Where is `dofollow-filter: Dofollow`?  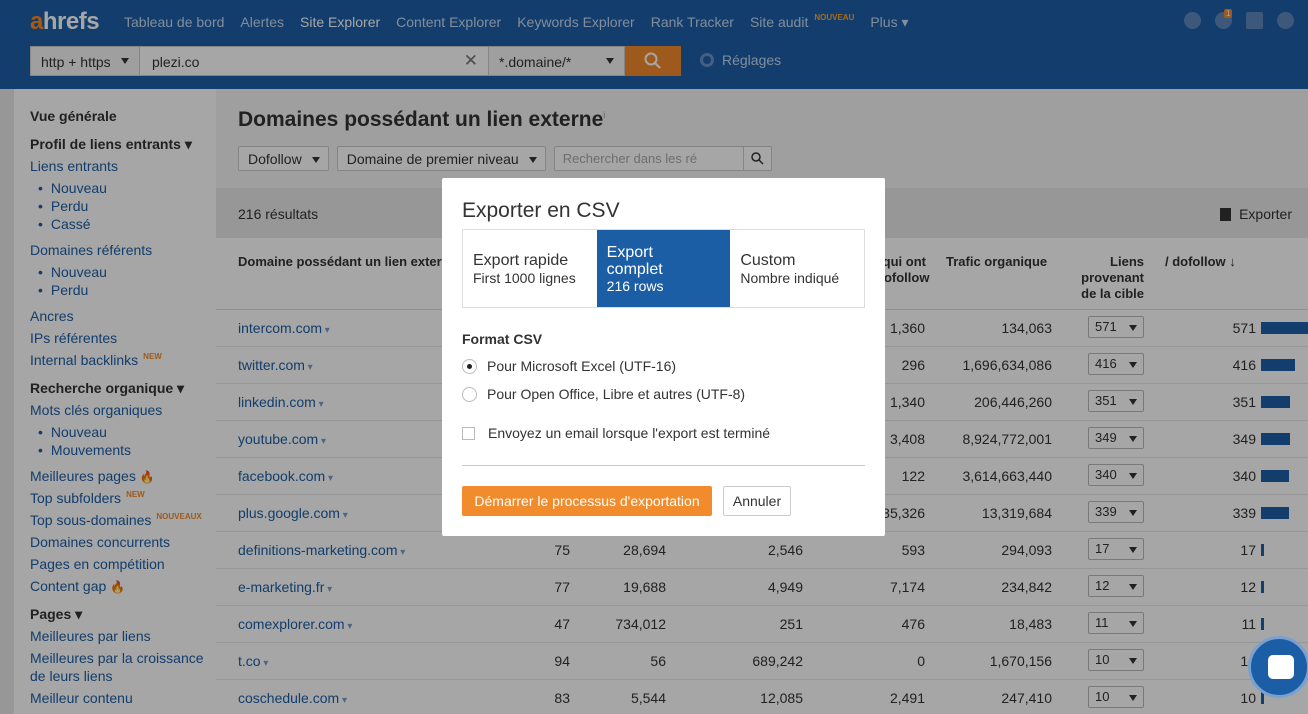
dofollow-filter: Dofollow is located at coordinates (283, 158).